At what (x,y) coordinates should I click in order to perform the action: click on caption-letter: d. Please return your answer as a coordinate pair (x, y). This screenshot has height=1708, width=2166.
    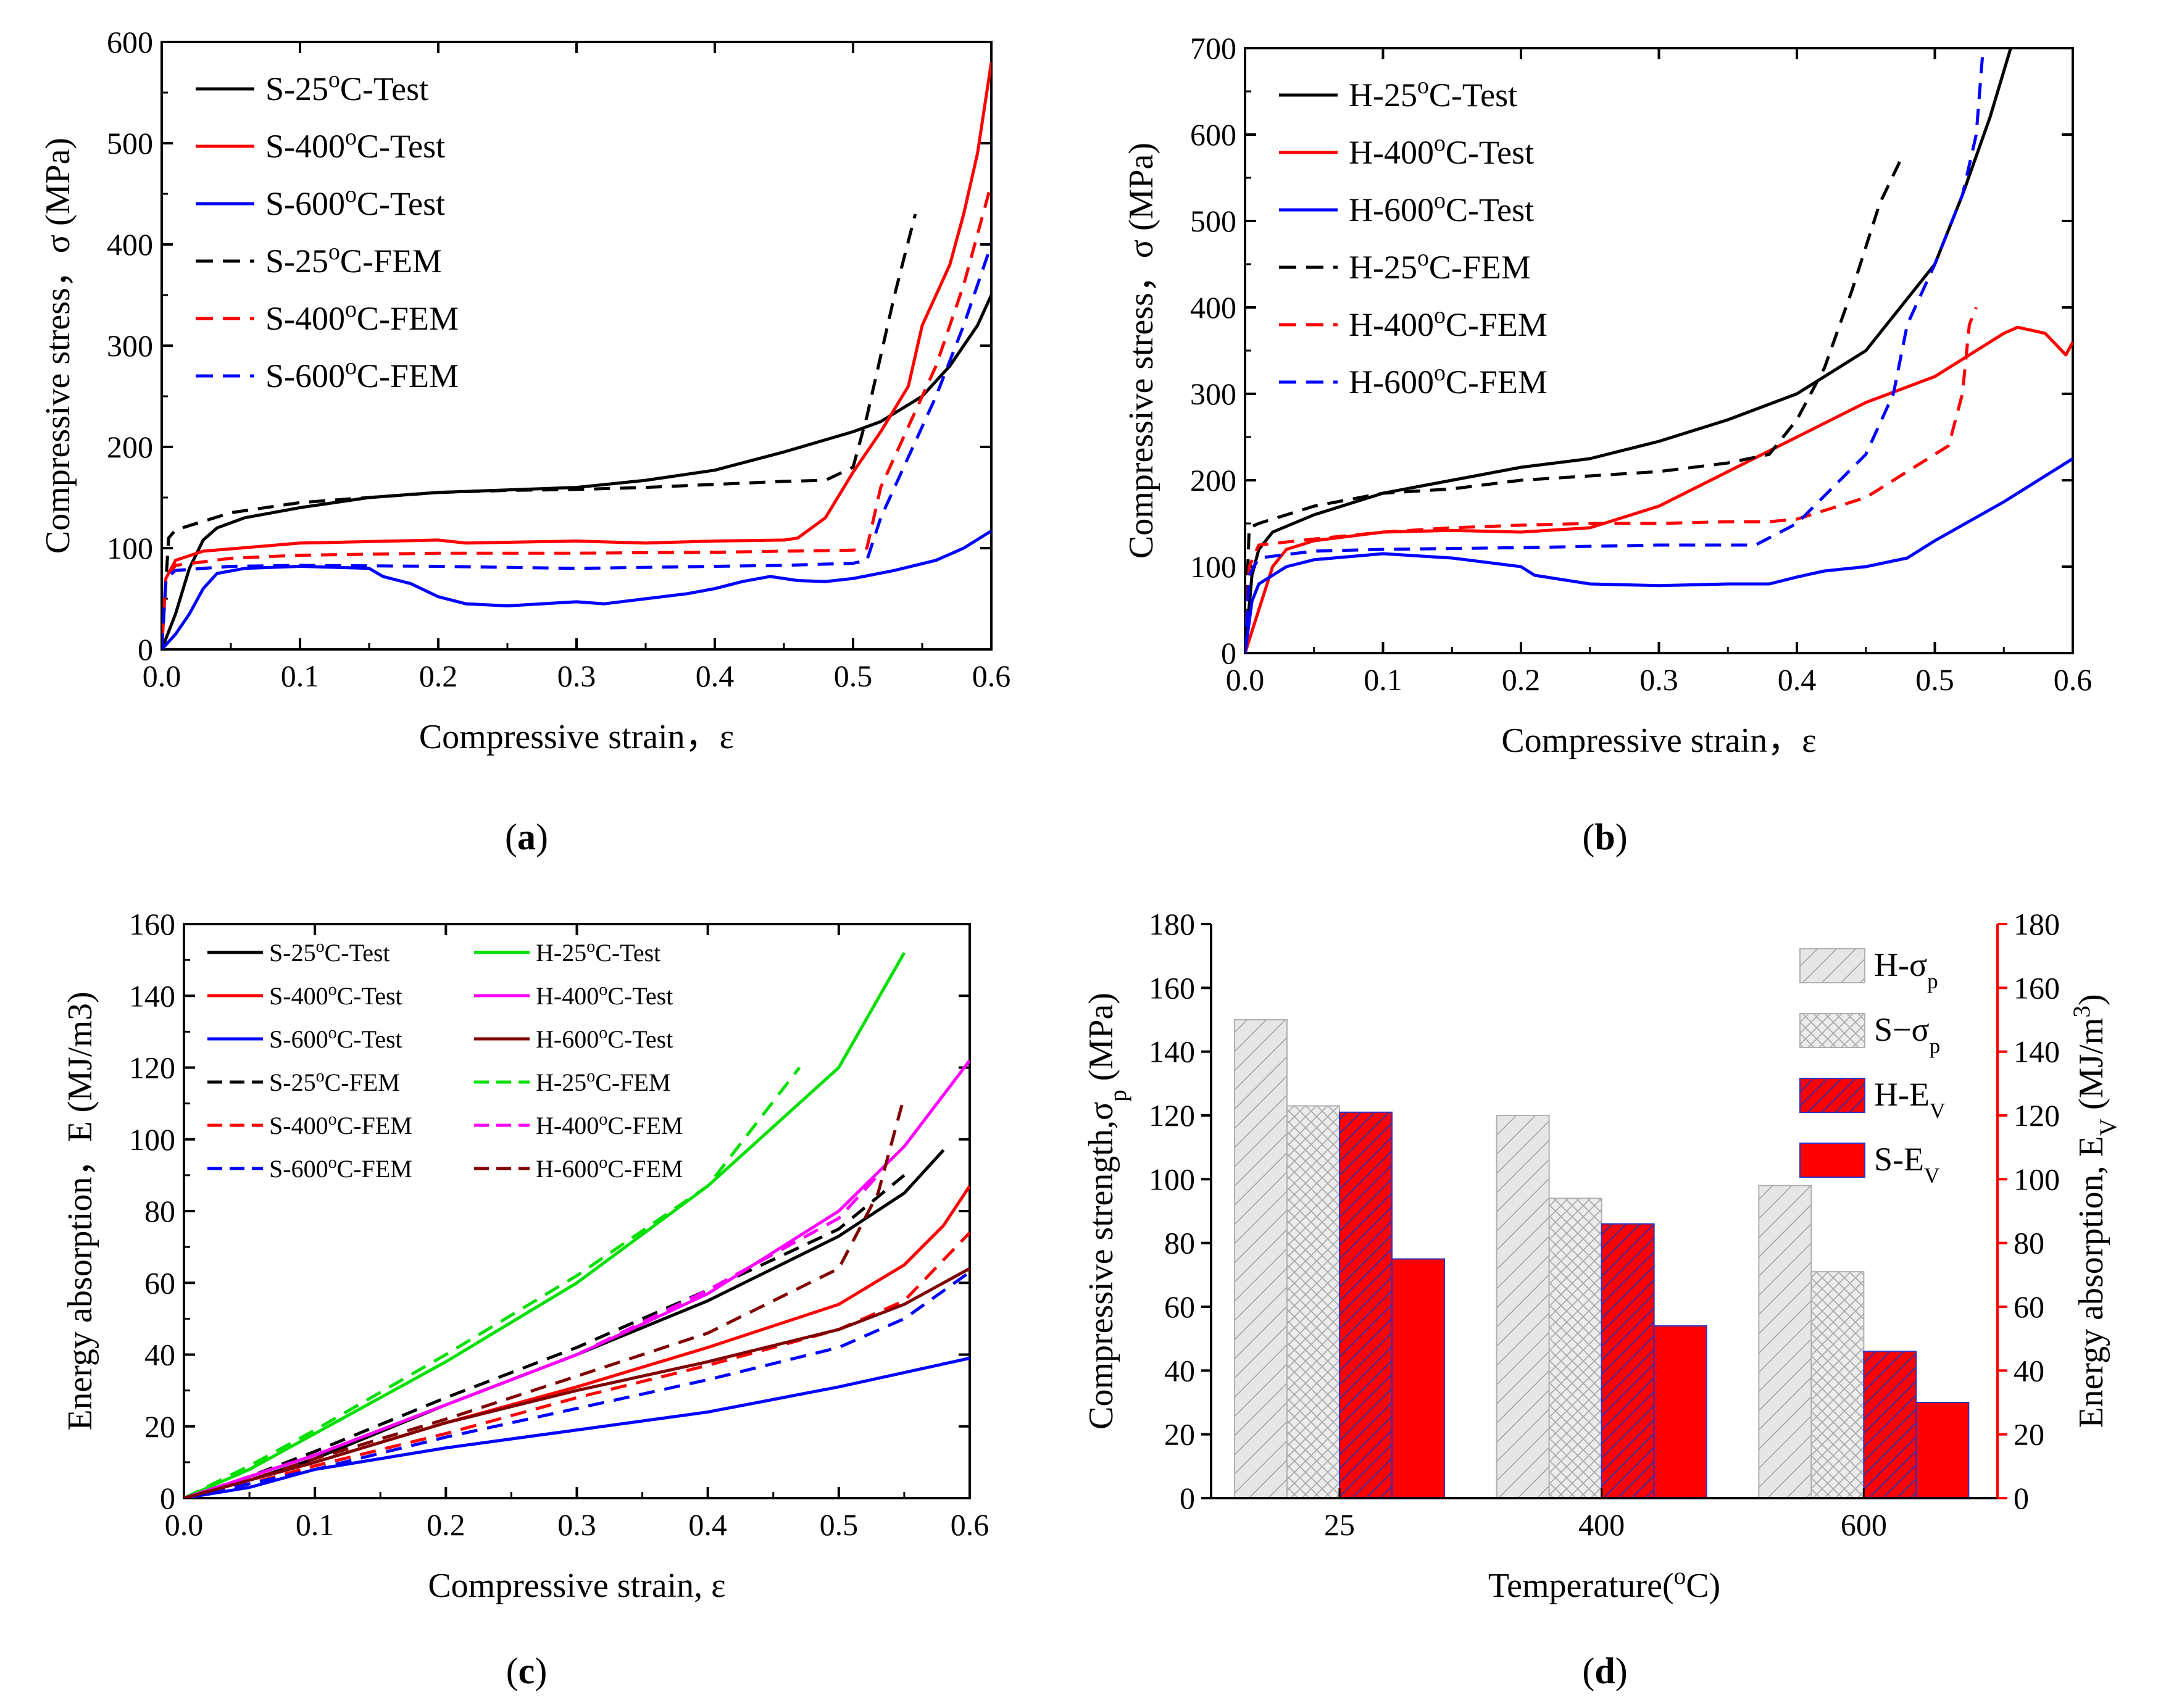
    Looking at the image, I should click on (1604, 1671).